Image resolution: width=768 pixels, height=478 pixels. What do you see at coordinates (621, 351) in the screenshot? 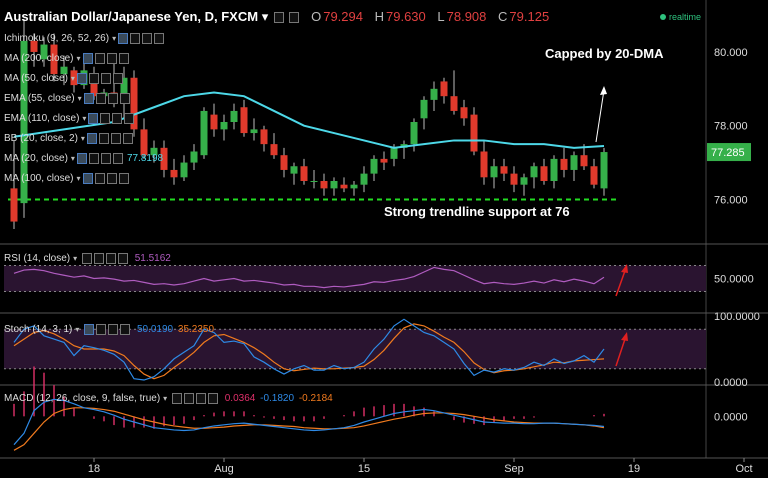
I see `stoch-arrow-line` at bounding box center [621, 351].